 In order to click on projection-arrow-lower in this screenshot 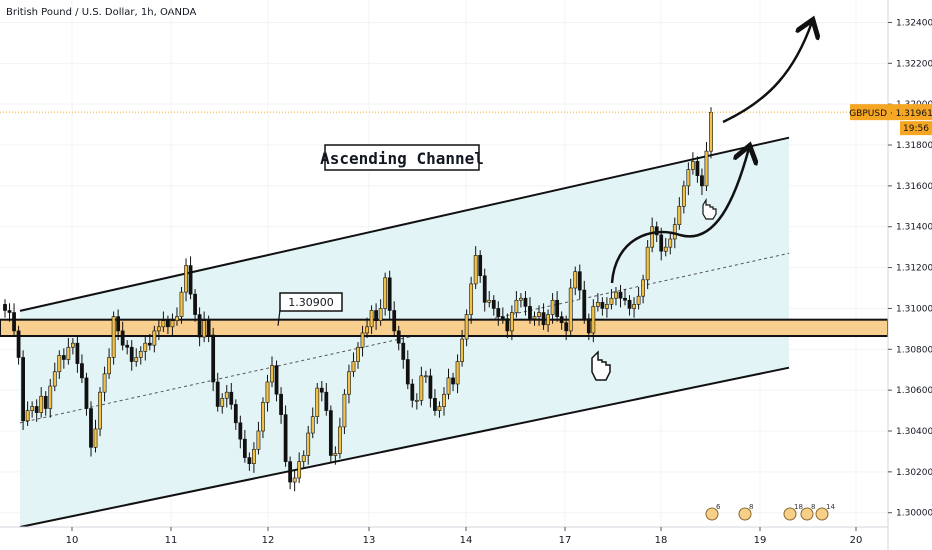, I will do `click(679, 216)`.